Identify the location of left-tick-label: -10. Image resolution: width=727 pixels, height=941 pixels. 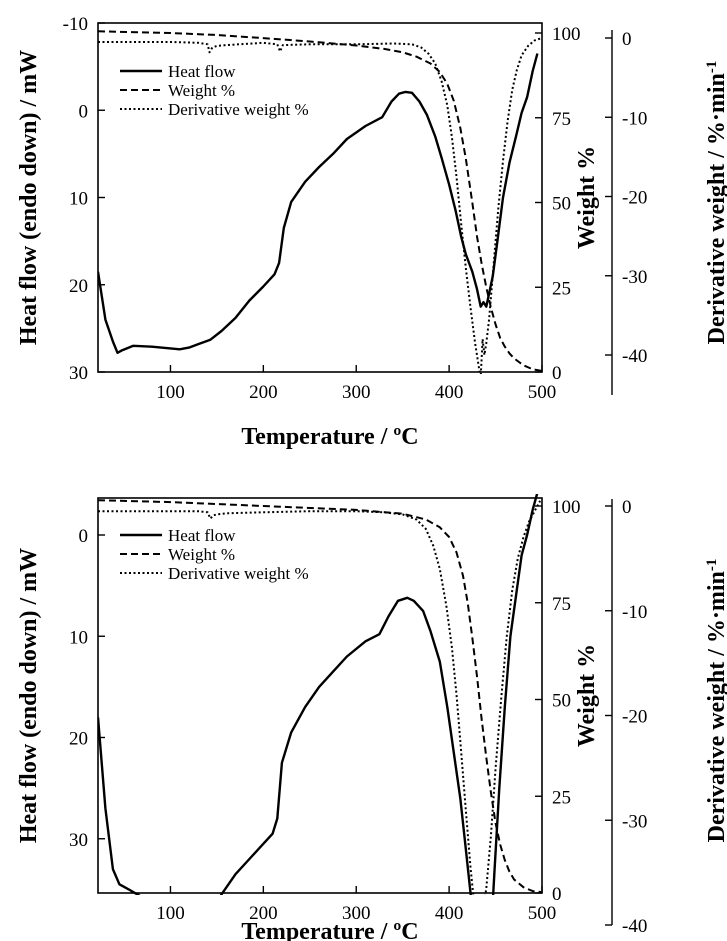
(75, 24).